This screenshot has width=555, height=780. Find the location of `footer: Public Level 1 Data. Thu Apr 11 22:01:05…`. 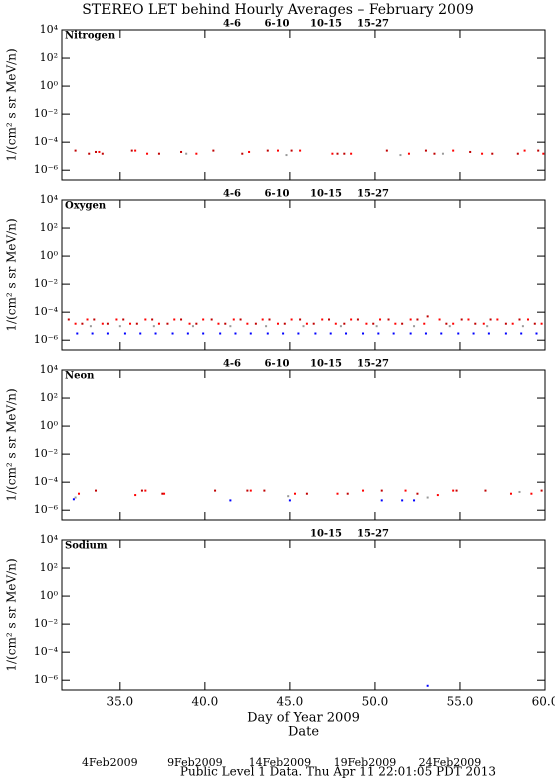

footer: Public Level 1 Data. Thu Apr 11 22:01:05… is located at coordinates (338, 772).